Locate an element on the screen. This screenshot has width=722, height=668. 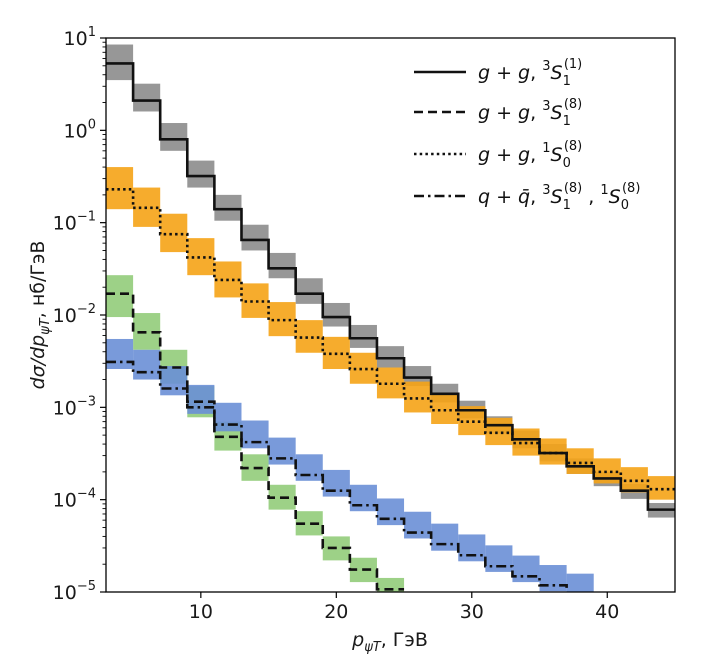
band-s3-bin7 is located at coordinates (309, 467).